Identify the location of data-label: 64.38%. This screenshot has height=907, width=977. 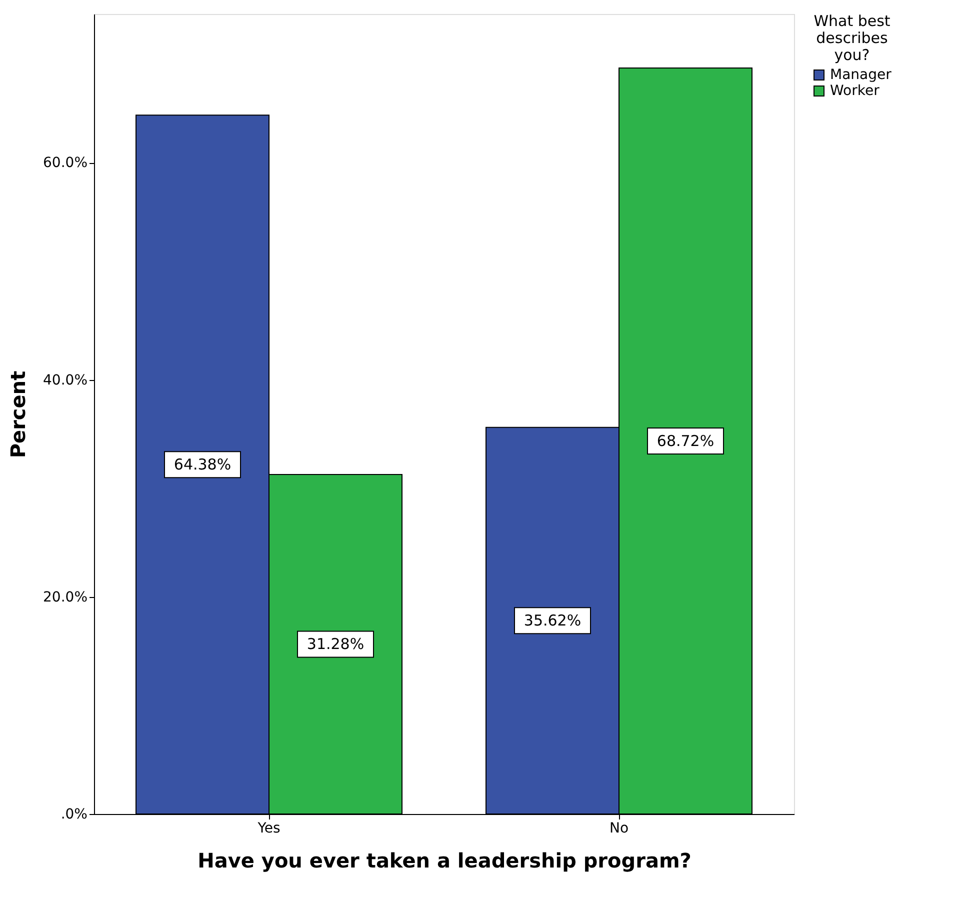
(203, 465).